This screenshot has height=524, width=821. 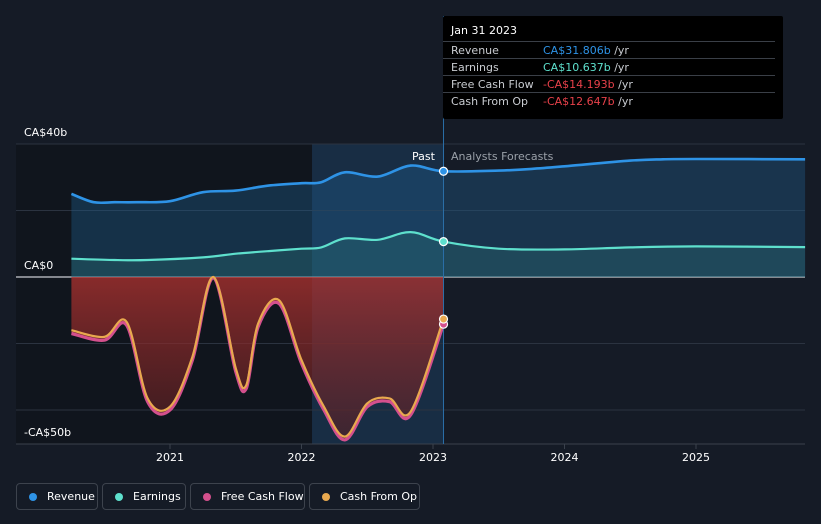 I want to click on past-region-label: Past, so click(x=423, y=156).